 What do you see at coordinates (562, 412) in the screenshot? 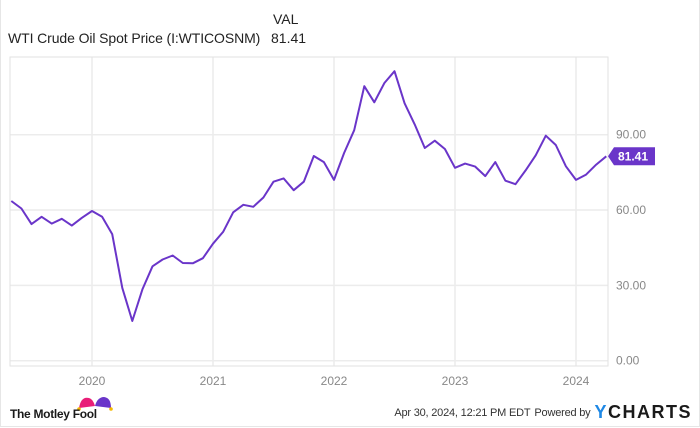
I see `powered-by-label: Powered by` at bounding box center [562, 412].